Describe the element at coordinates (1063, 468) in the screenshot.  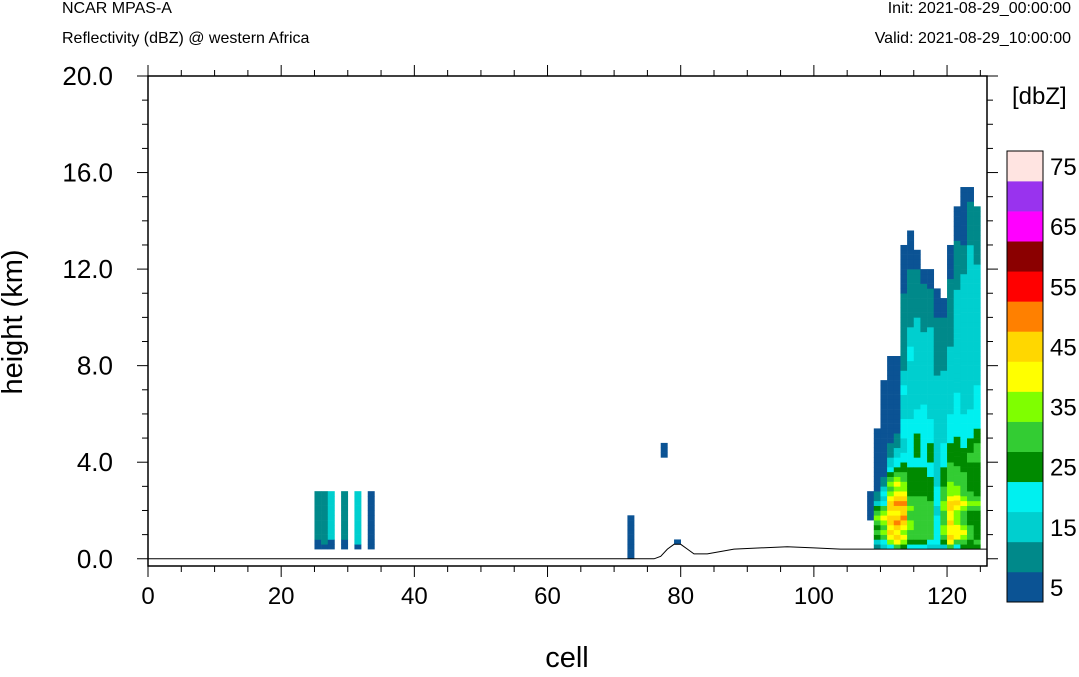
I see `colorbar-label: 25` at that location.